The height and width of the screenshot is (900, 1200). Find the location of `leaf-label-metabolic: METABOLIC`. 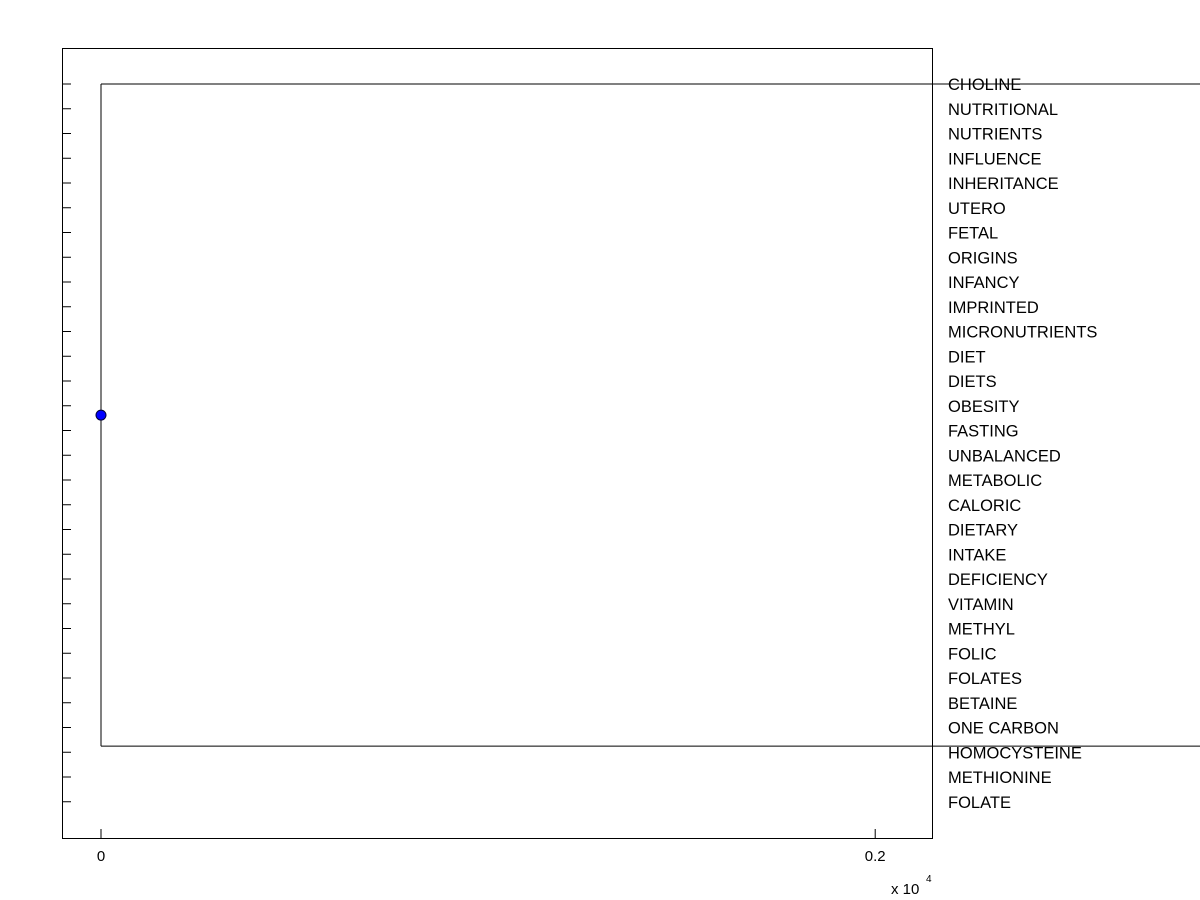

leaf-label-metabolic: METABOLIC is located at coordinates (995, 481).